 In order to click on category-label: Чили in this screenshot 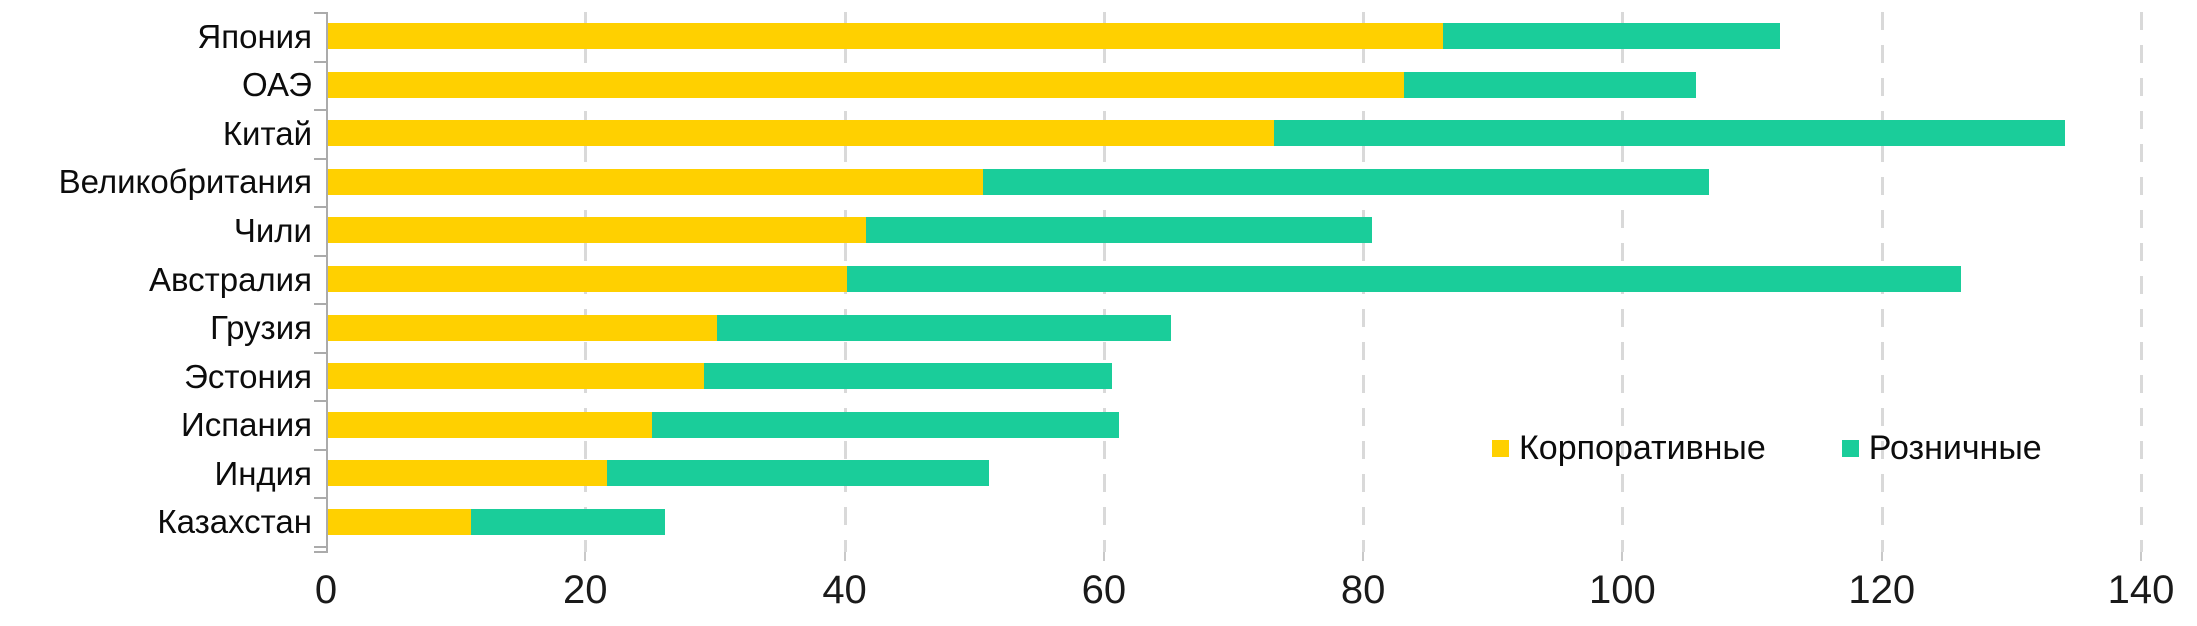, I will do `click(272, 230)`.